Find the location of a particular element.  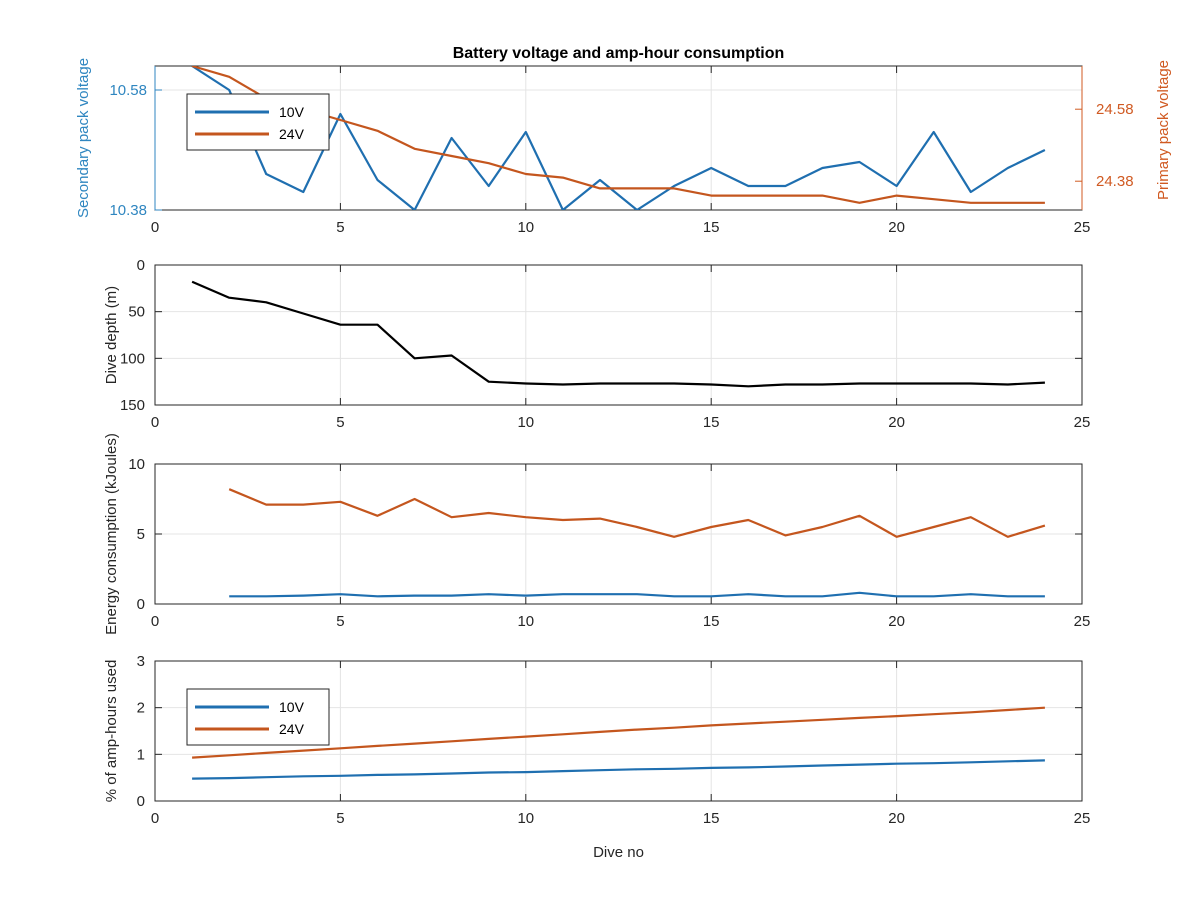

chart-title: Battery voltage and amp-hour consumption is located at coordinates (619, 53).